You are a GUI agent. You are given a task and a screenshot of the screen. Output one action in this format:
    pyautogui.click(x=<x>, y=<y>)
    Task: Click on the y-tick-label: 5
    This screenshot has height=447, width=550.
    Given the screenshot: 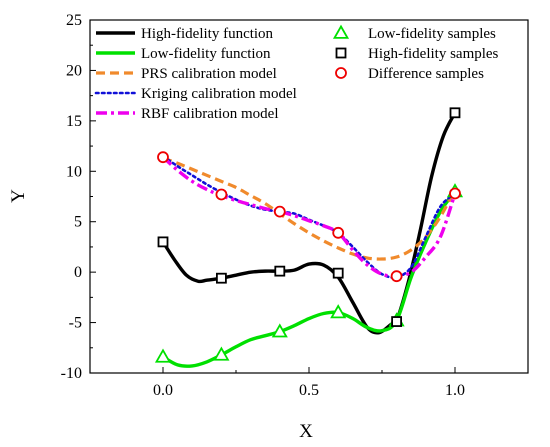 What is the action you would take?
    pyautogui.click(x=78, y=222)
    